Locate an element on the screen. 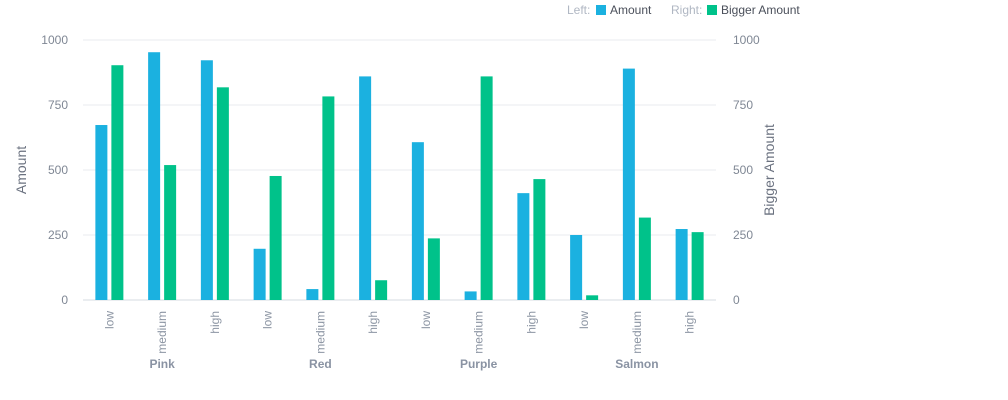 Image resolution: width=1008 pixels, height=400 pixels. left-y-tick-label: 1000 is located at coordinates (54, 40).